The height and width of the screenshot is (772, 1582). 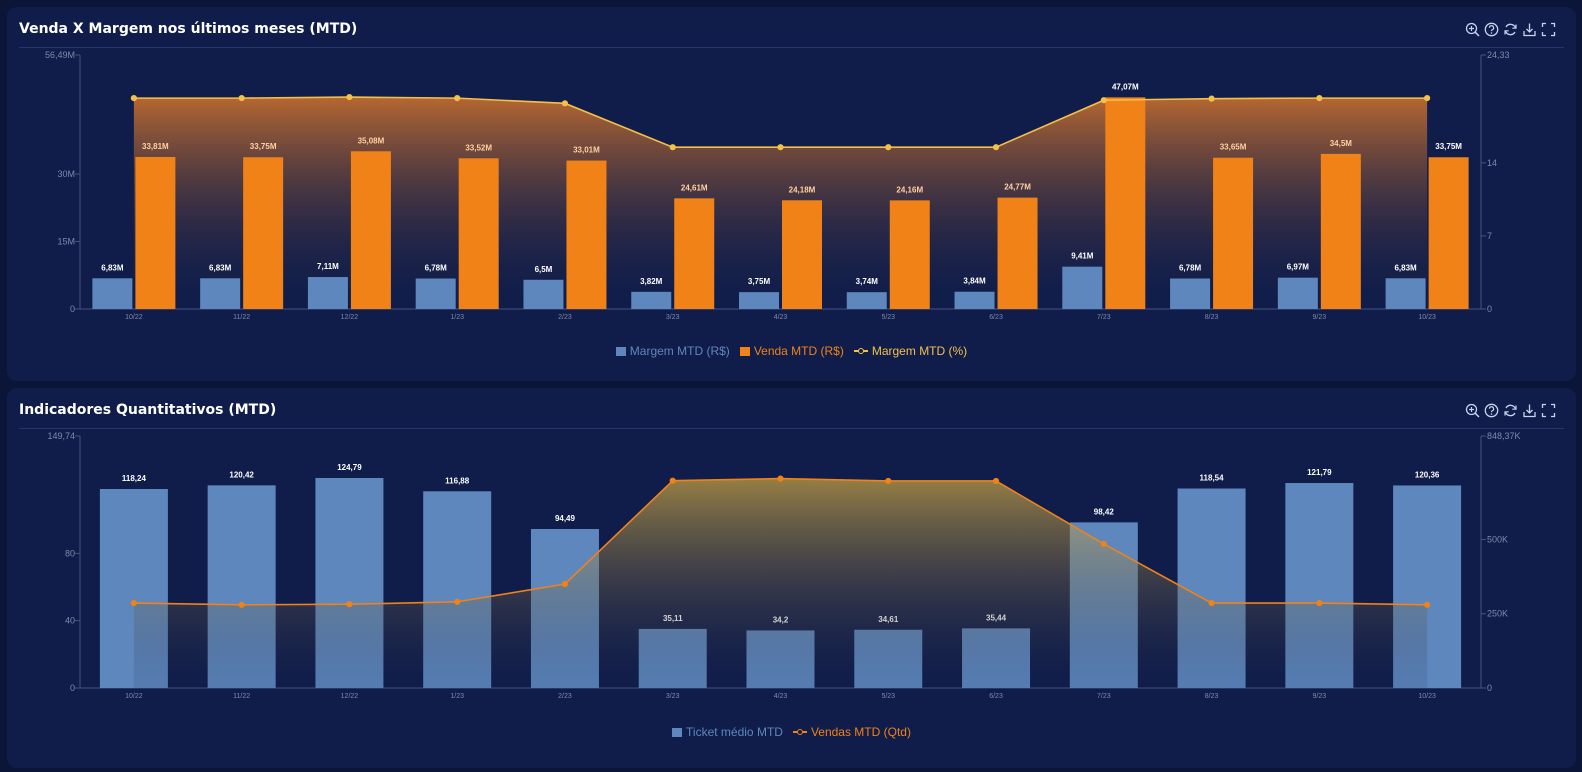 I want to click on legend-item-margem: Margem MTD (R$), so click(x=672, y=351).